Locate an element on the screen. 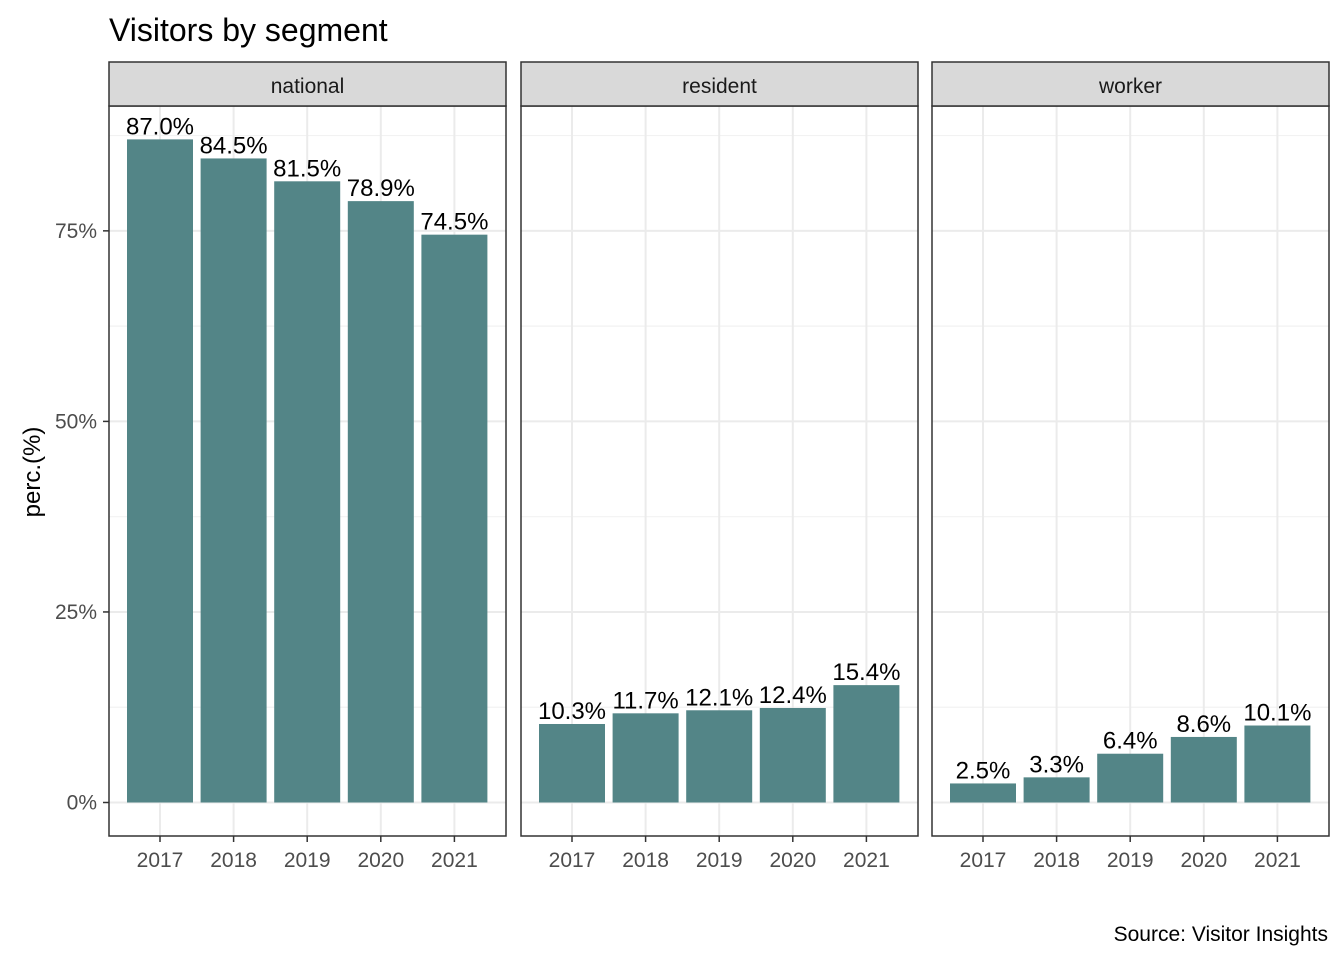 Image resolution: width=1344 pixels, height=960 pixels. bar-national-2017 is located at coordinates (160, 471).